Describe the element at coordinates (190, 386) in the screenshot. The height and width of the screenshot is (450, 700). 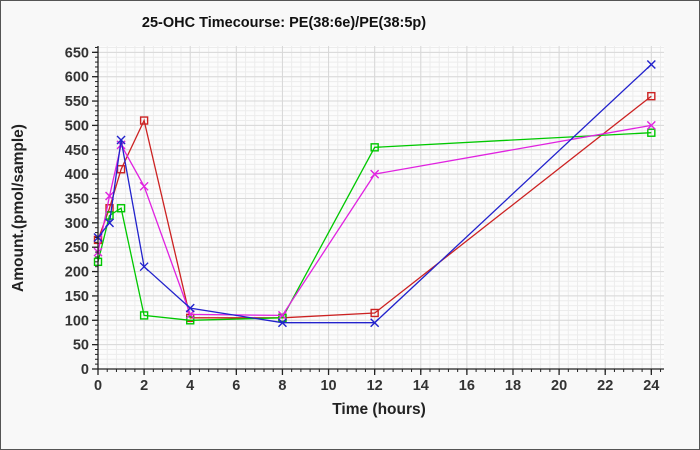
I see `x-tick-label: 4` at that location.